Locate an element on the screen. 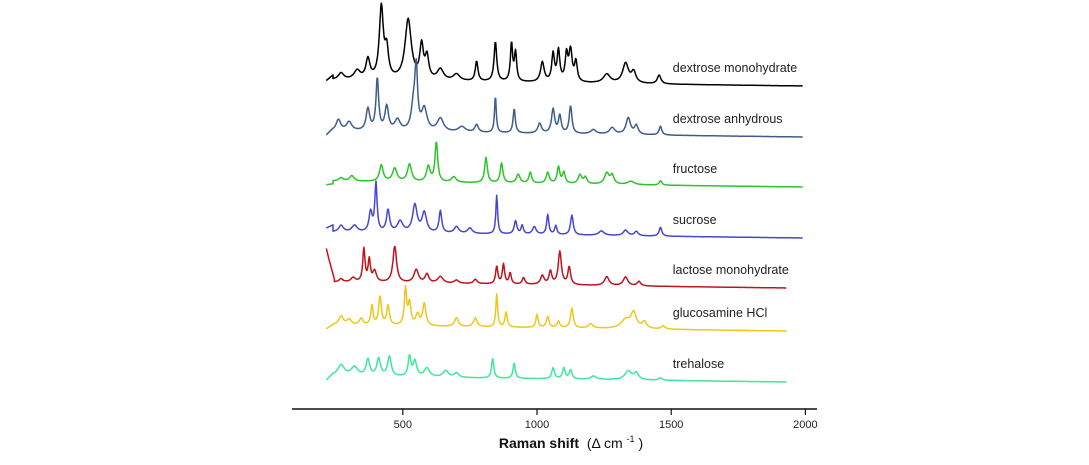  x-tick-label-1500: 1500 is located at coordinates (671, 425).